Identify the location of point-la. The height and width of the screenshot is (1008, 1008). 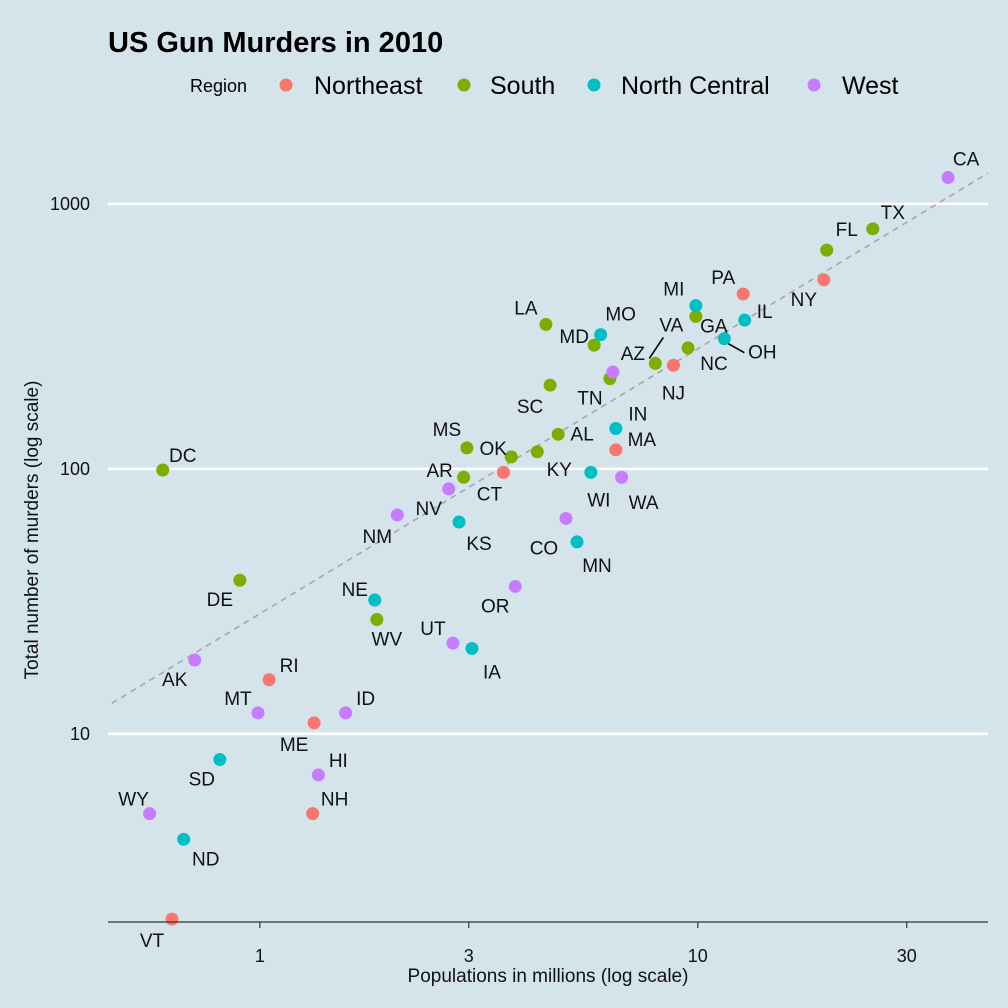
(546, 324).